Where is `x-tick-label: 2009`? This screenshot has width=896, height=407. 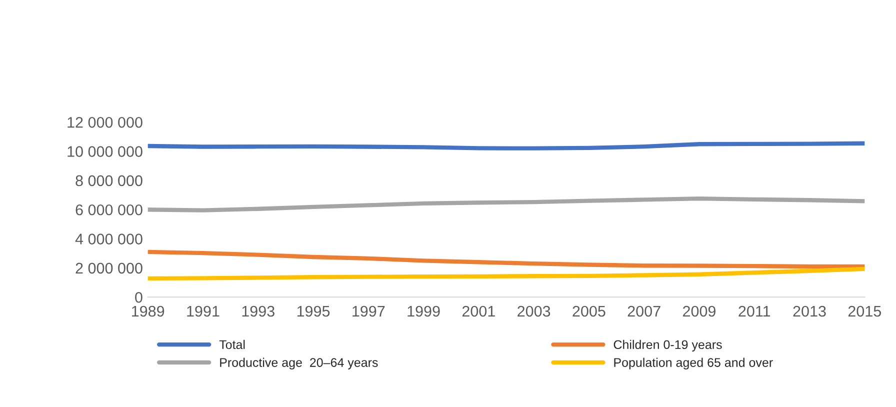 x-tick-label: 2009 is located at coordinates (699, 311).